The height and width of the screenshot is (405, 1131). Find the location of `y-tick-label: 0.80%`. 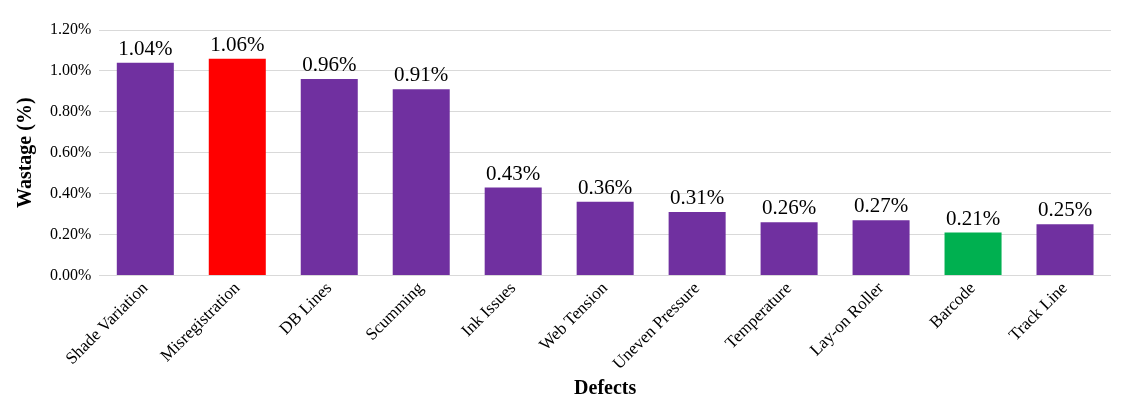

y-tick-label: 0.80% is located at coordinates (71, 111).